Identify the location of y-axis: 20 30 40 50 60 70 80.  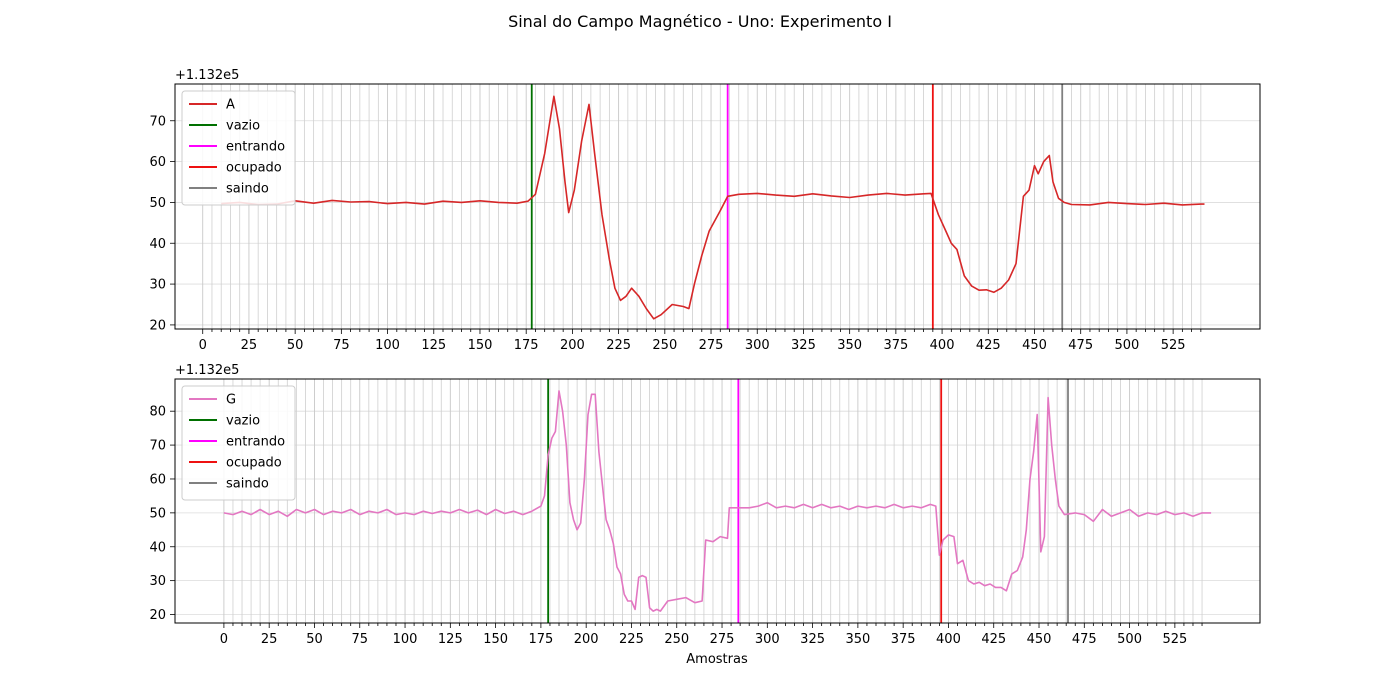
(162, 514).